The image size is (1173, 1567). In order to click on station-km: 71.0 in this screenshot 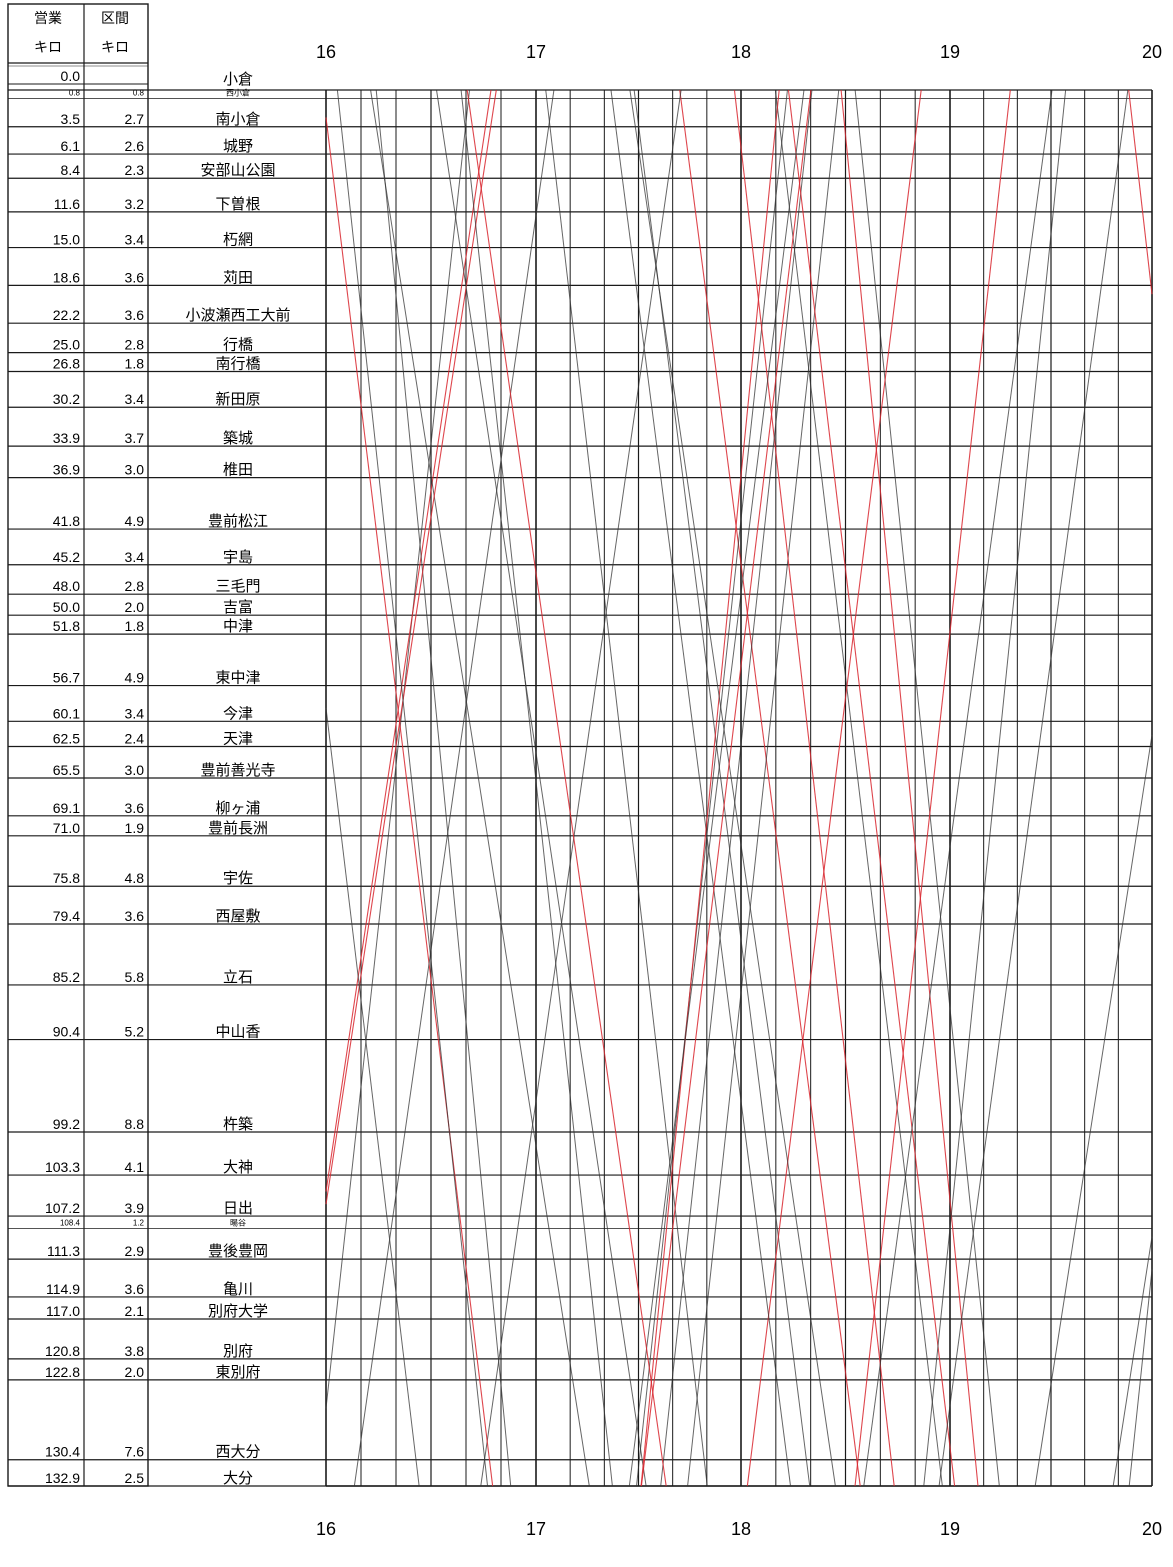, I will do `click(66, 828)`.